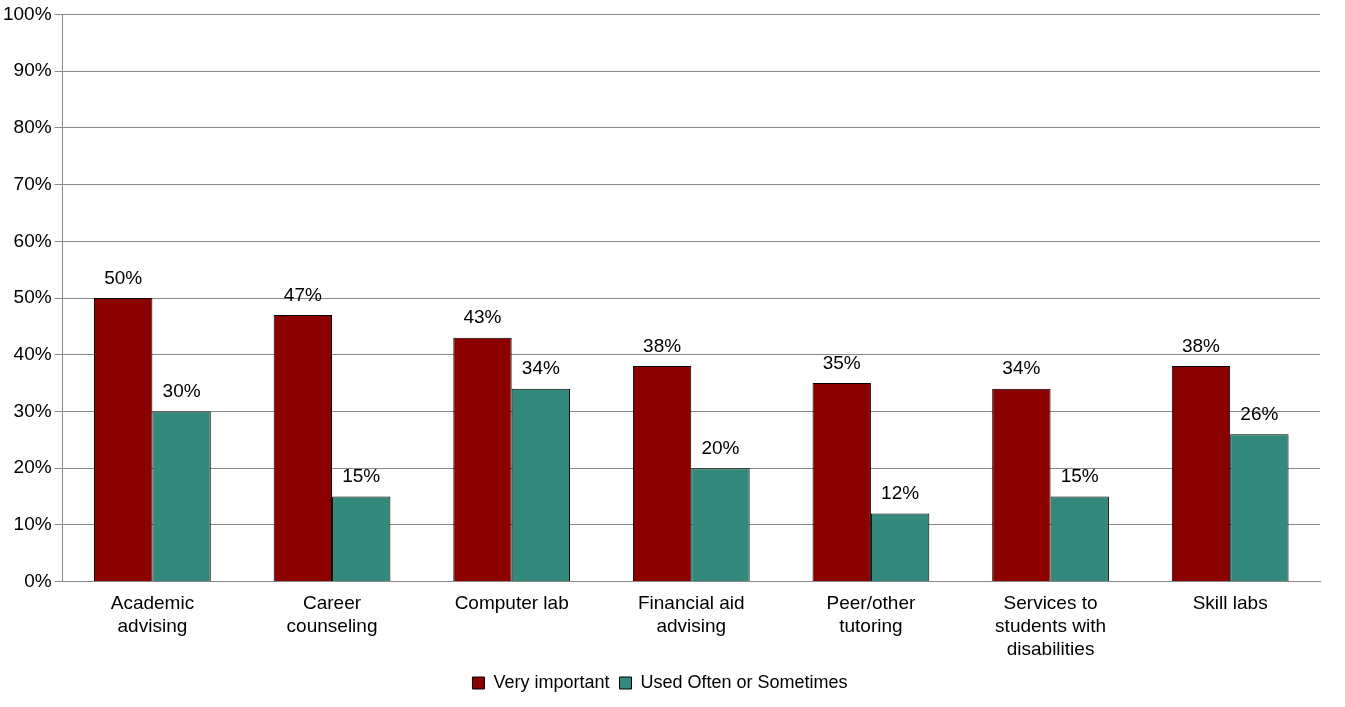 This screenshot has width=1345, height=707. Describe the element at coordinates (551, 681) in the screenshot. I see `legend-label: Very important` at that location.